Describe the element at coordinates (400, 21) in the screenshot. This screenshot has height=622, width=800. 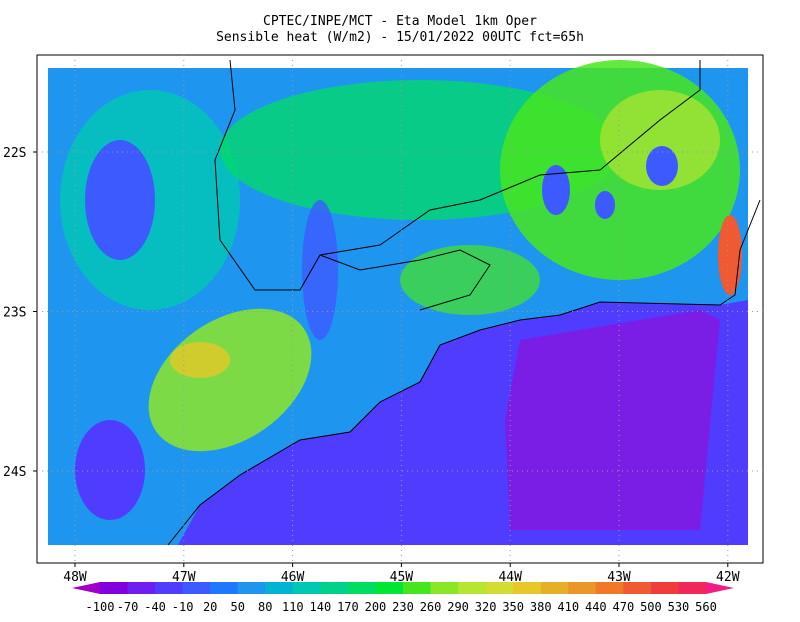
I see `title: CPTEC/INPE/MCT - Eta Model 1km Oper` at that location.